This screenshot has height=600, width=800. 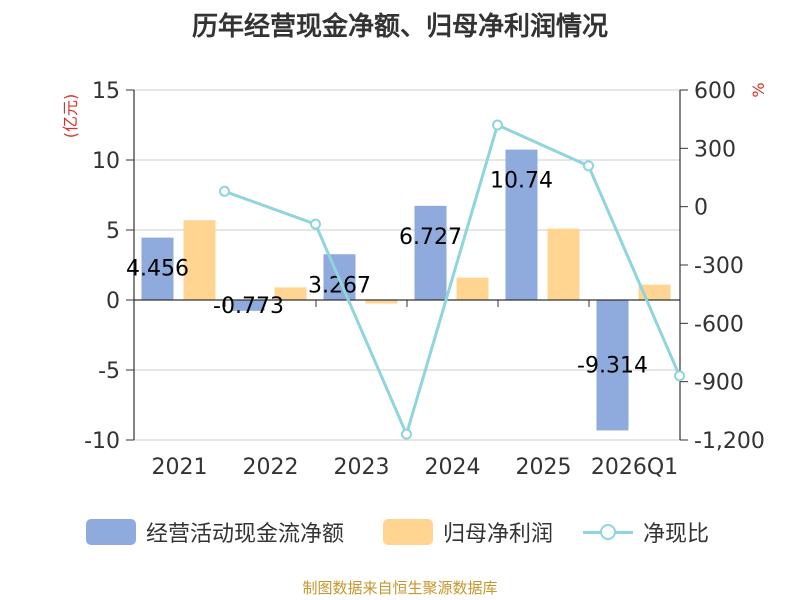 I want to click on left-tick-label: 15, so click(x=106, y=91).